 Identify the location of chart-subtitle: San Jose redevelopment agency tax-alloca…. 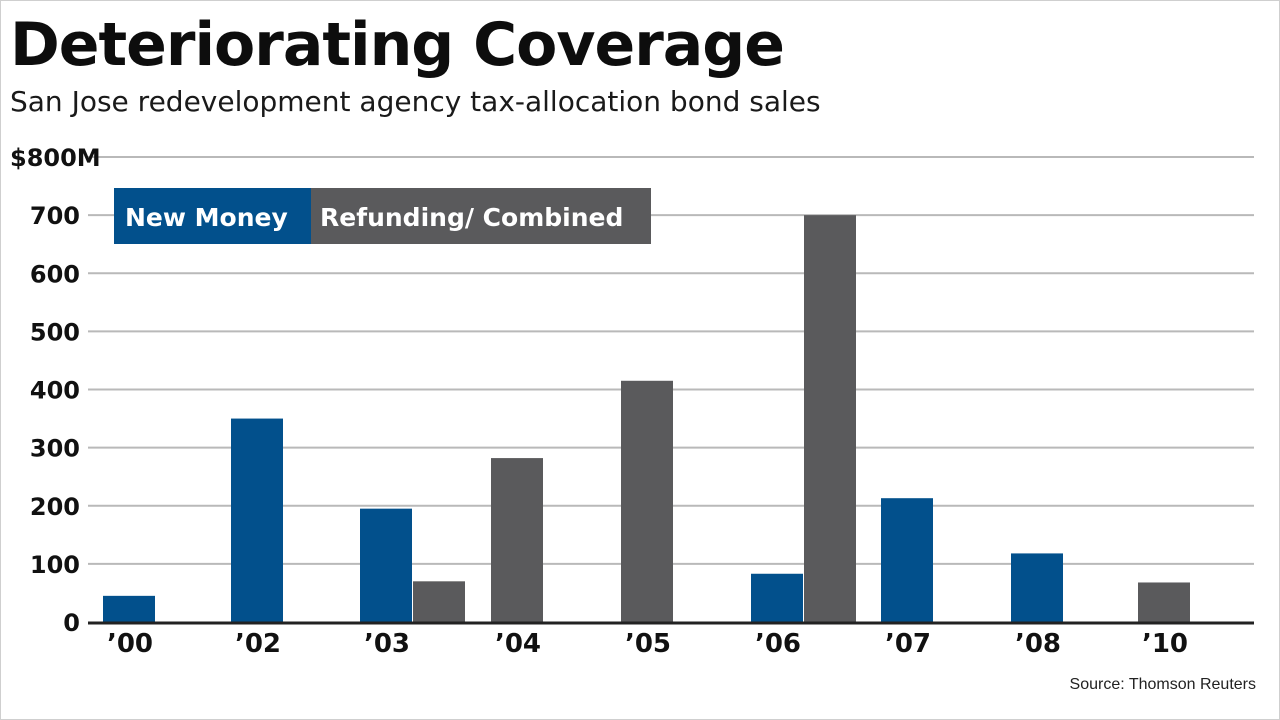
(415, 101).